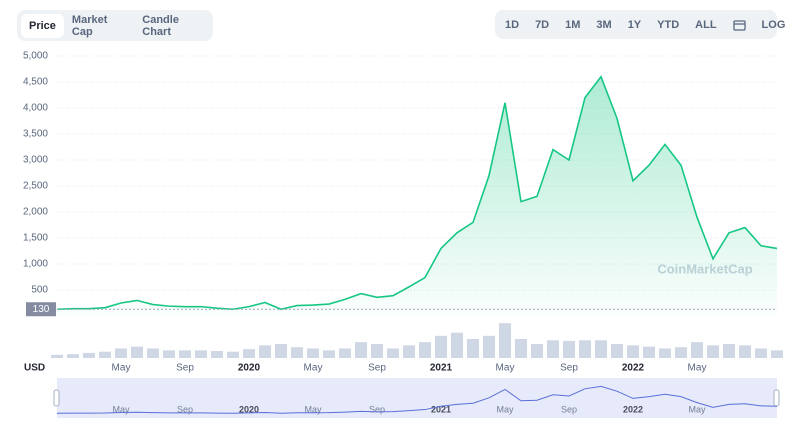 This screenshot has width=794, height=425. What do you see at coordinates (704, 268) in the screenshot?
I see `watermark: CoinMarketCap` at bounding box center [704, 268].